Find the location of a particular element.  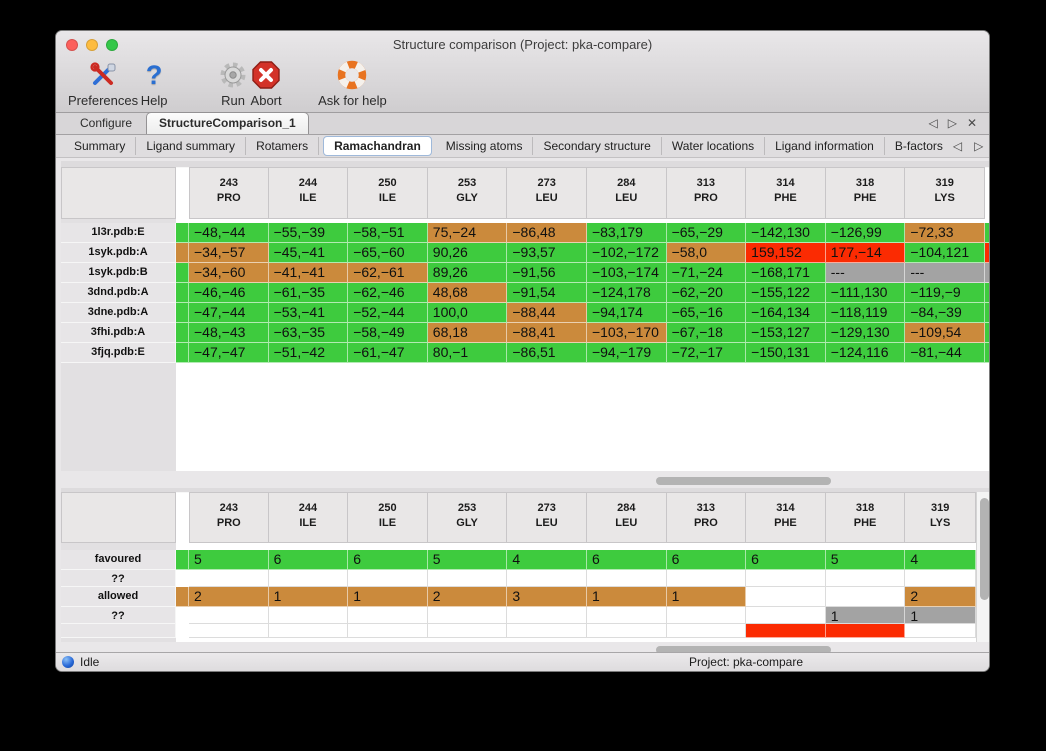

data-cell: 89,26 is located at coordinates (467, 273).